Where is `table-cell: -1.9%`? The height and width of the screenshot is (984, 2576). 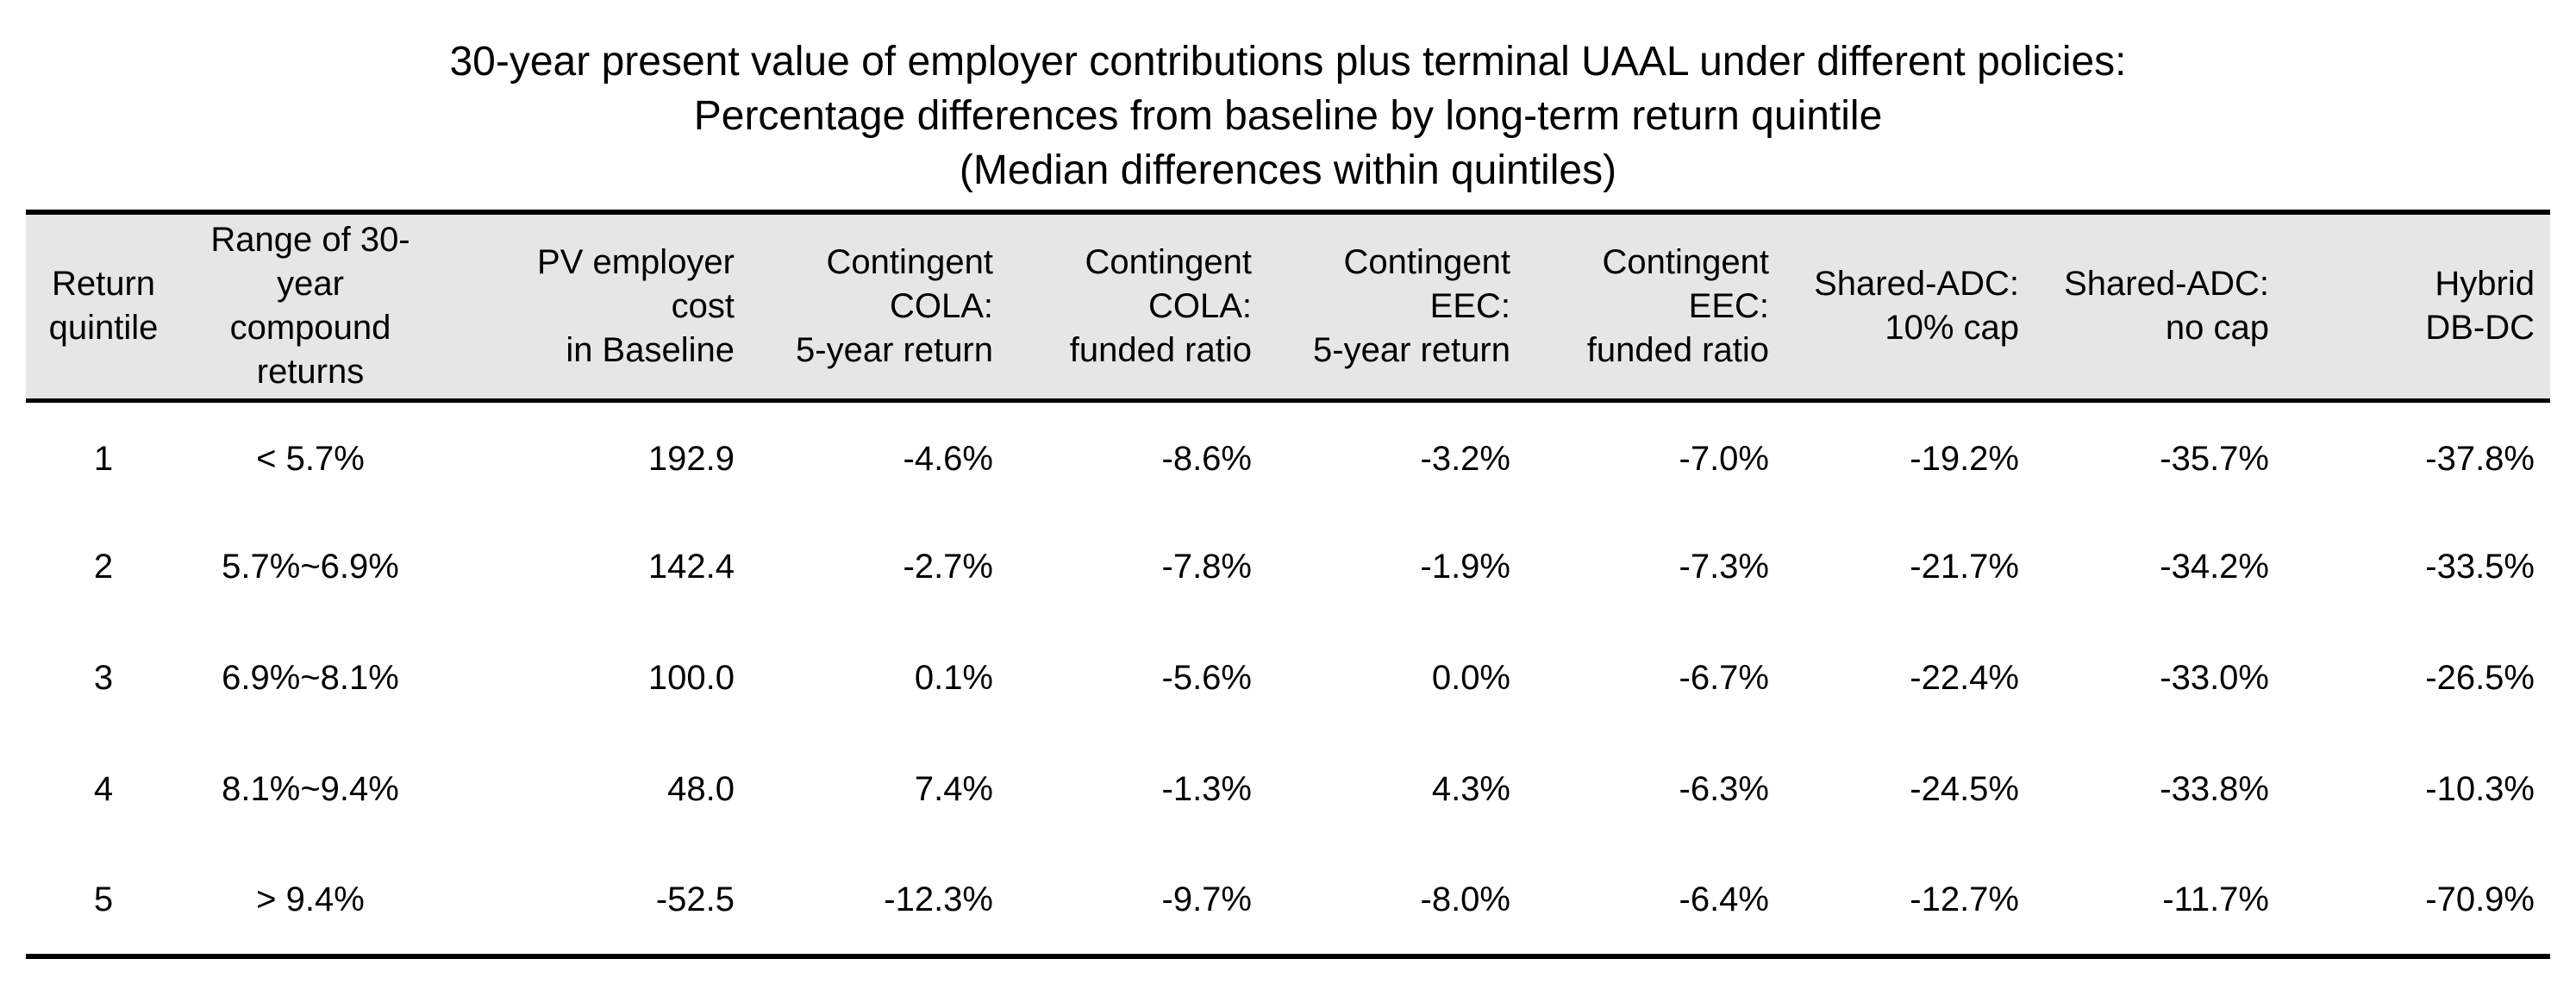 table-cell: -1.9% is located at coordinates (1465, 567).